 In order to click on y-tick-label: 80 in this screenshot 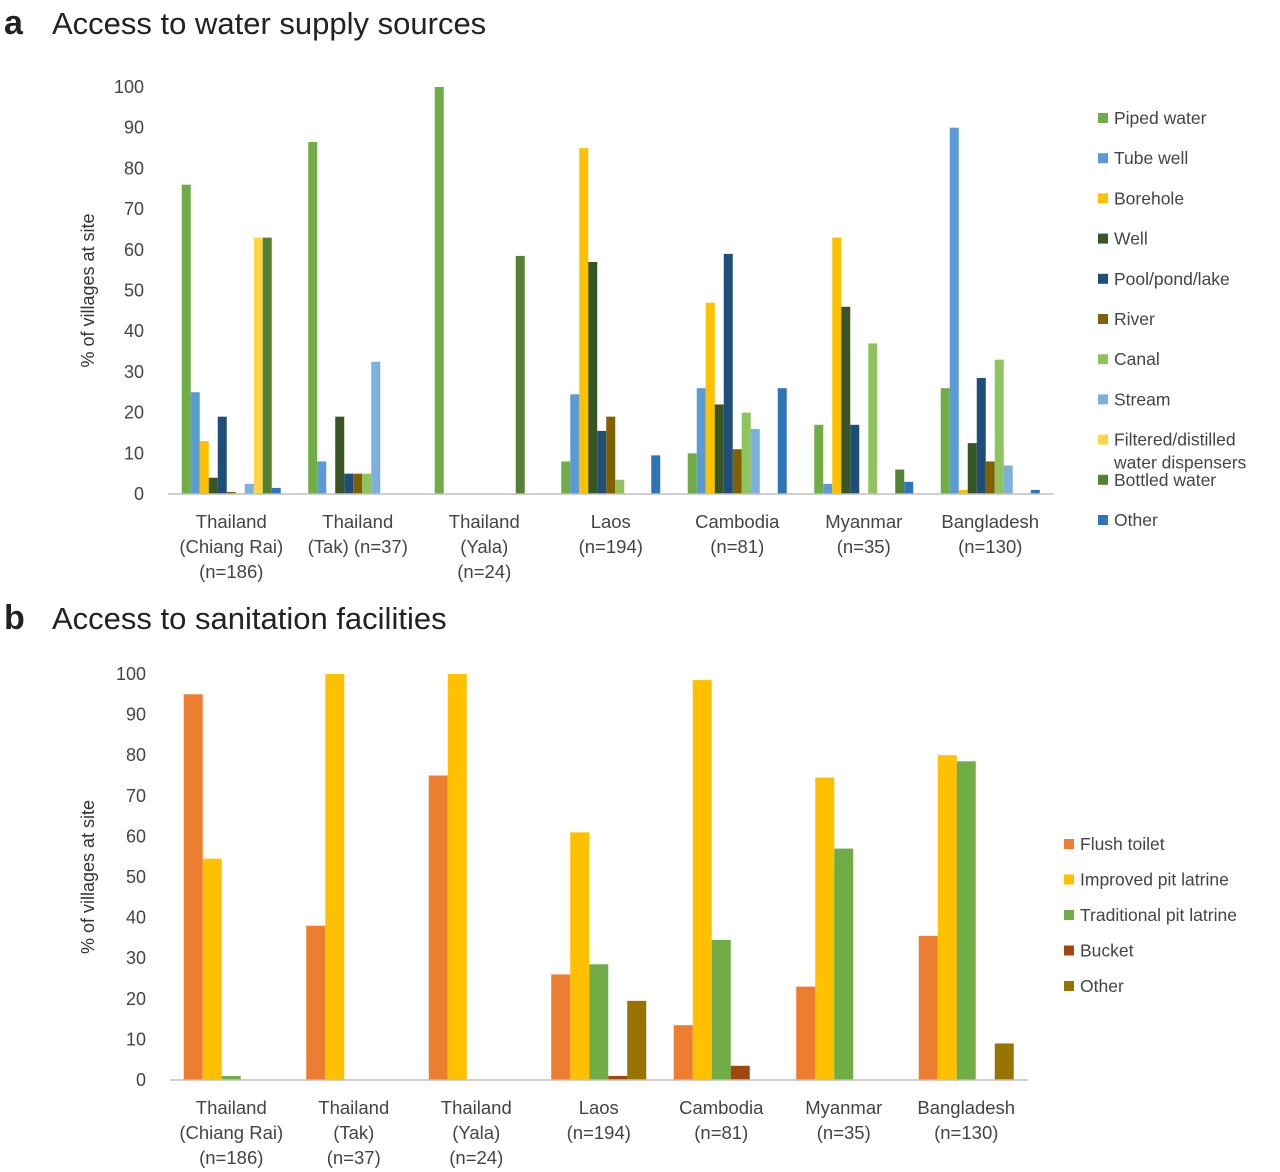, I will do `click(136, 755)`.